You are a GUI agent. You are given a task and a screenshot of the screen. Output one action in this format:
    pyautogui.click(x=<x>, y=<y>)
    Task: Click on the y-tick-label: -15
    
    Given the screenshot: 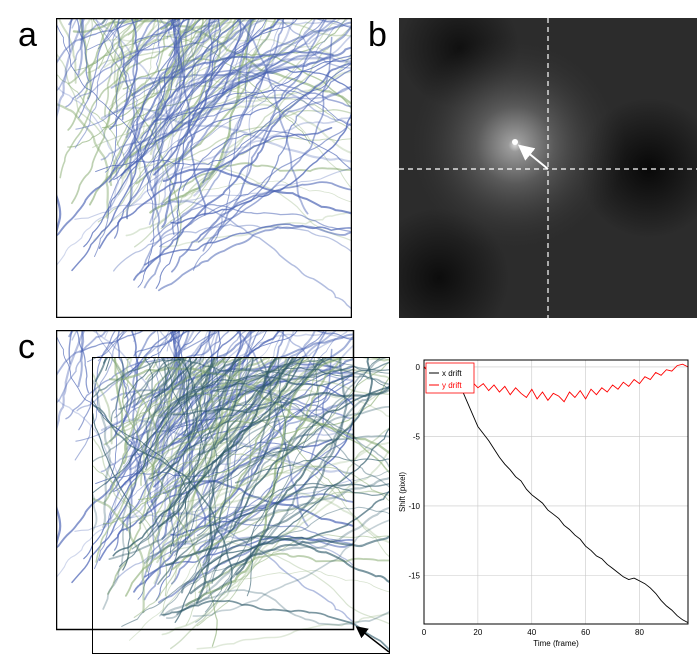 What is the action you would take?
    pyautogui.click(x=414, y=575)
    